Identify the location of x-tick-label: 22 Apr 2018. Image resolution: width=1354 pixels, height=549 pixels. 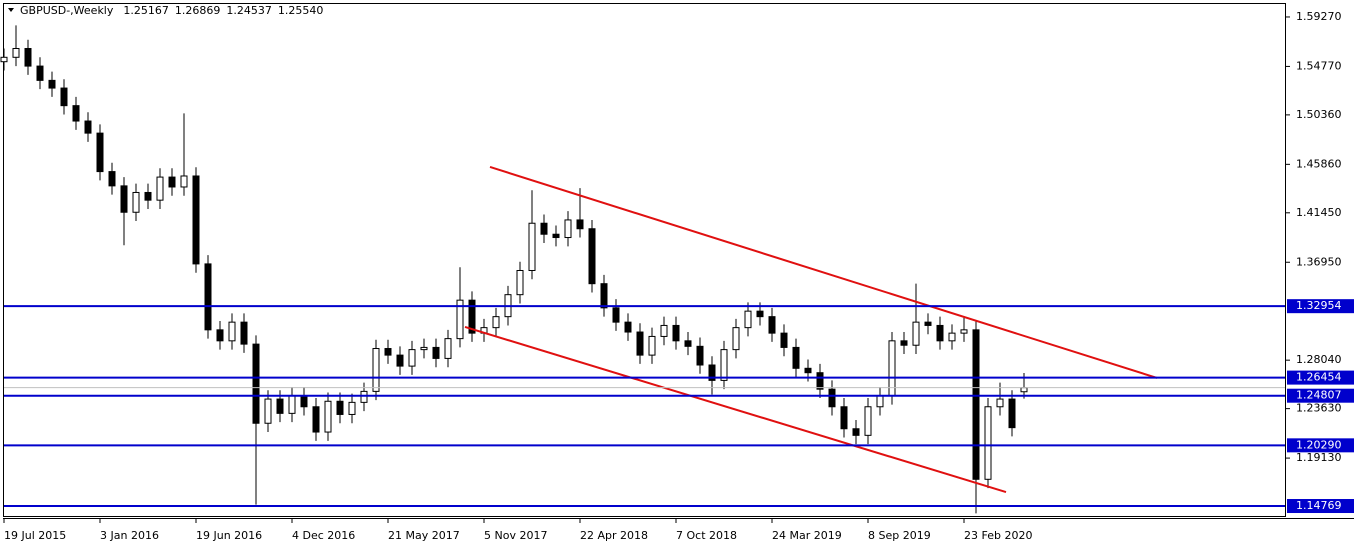
(614, 535).